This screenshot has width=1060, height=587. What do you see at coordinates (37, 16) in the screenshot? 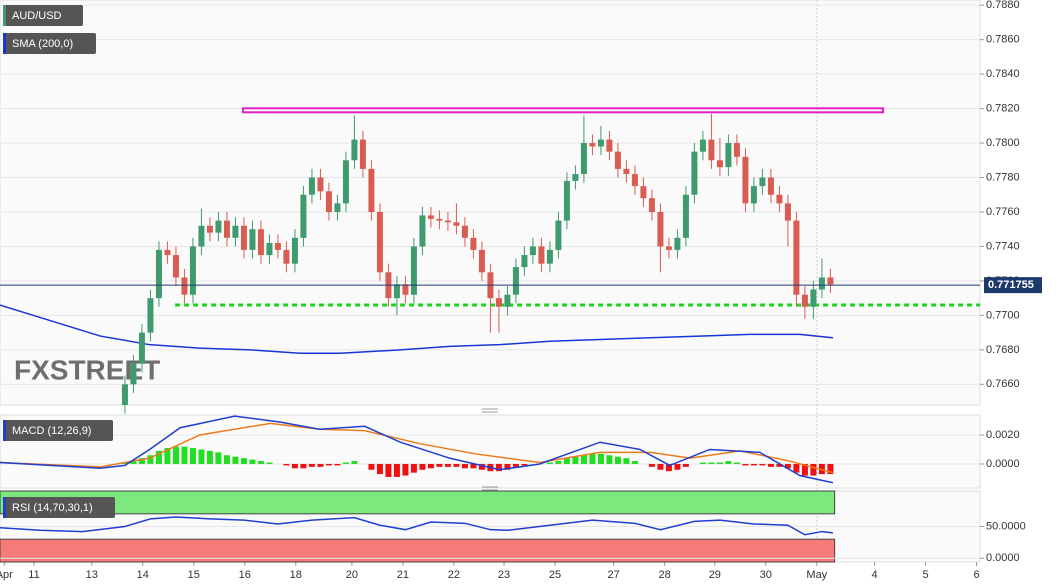
I see `legend-label: AUD/USD` at bounding box center [37, 16].